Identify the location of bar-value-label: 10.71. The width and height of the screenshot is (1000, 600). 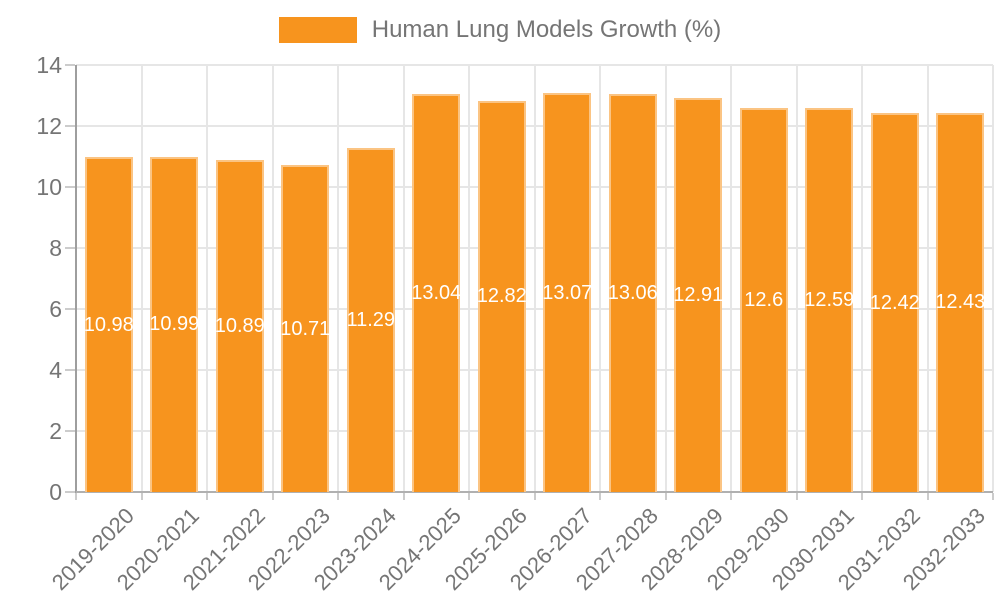
(305, 328).